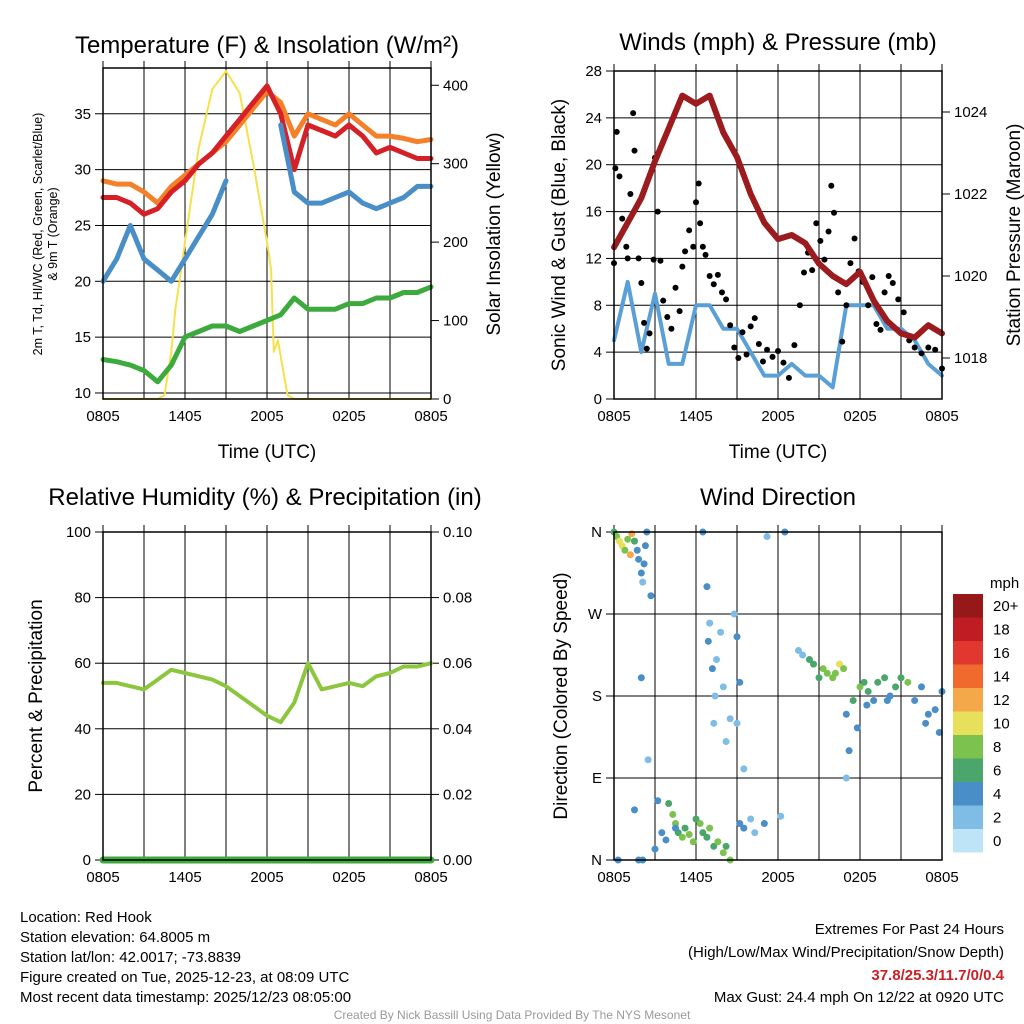 Image resolution: width=1024 pixels, height=1024 pixels. What do you see at coordinates (1014, 235) in the screenshot?
I see `winds-y2-label: Station Pressure (Maroon)` at bounding box center [1014, 235].